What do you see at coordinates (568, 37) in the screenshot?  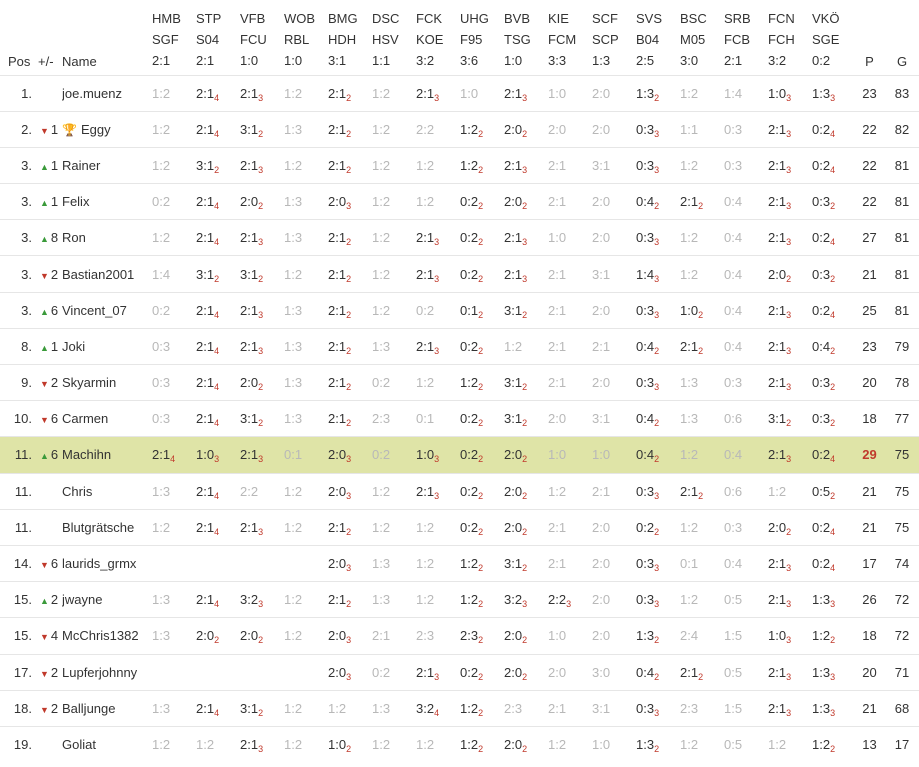 I see `match-header: KIE FCM 3:3` at bounding box center [568, 37].